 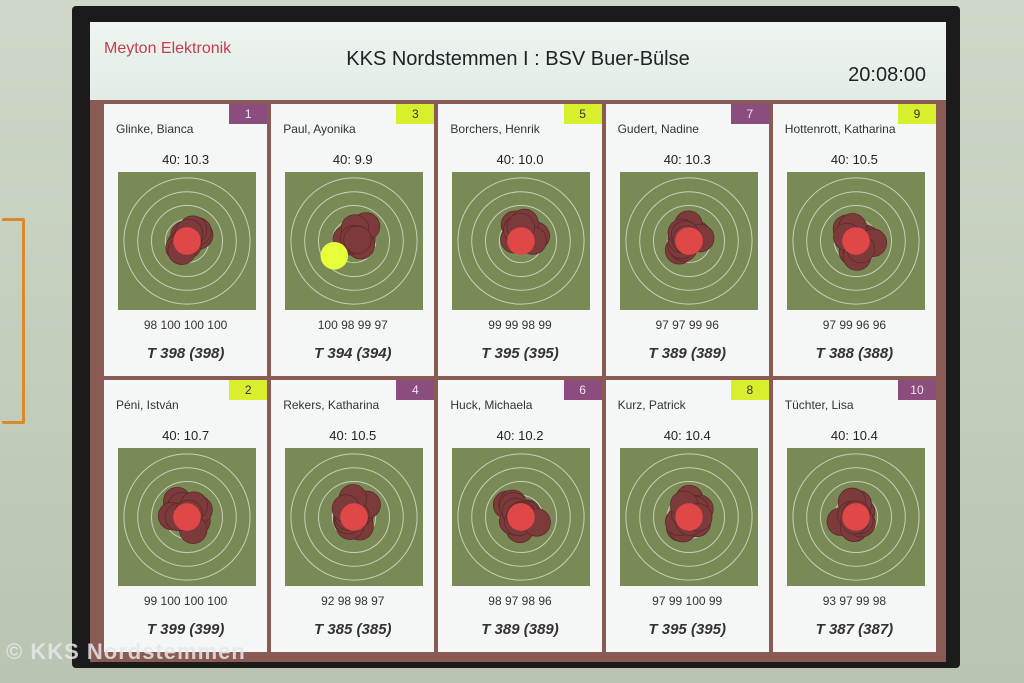 What do you see at coordinates (185, 601) in the screenshot?
I see `series-scores: 99 100 100 100` at bounding box center [185, 601].